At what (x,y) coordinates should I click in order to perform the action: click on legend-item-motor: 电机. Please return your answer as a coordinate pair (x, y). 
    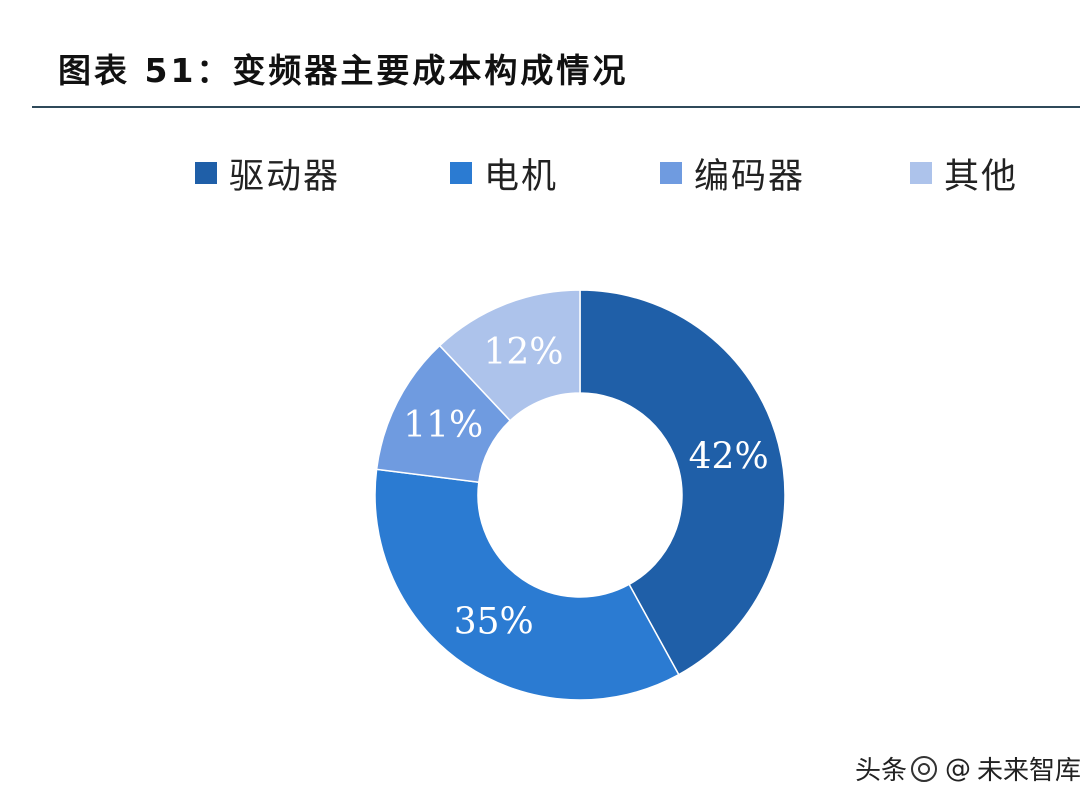
    Looking at the image, I should click on (504, 173).